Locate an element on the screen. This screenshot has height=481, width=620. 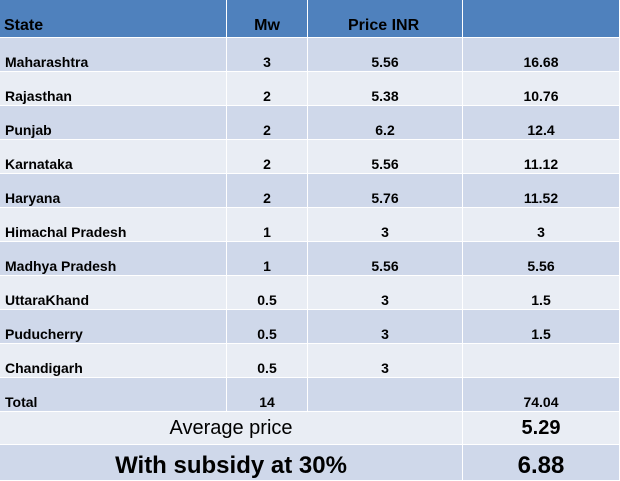
subsidy-row: With subsidy at 30% 6.88 is located at coordinates (310, 463).